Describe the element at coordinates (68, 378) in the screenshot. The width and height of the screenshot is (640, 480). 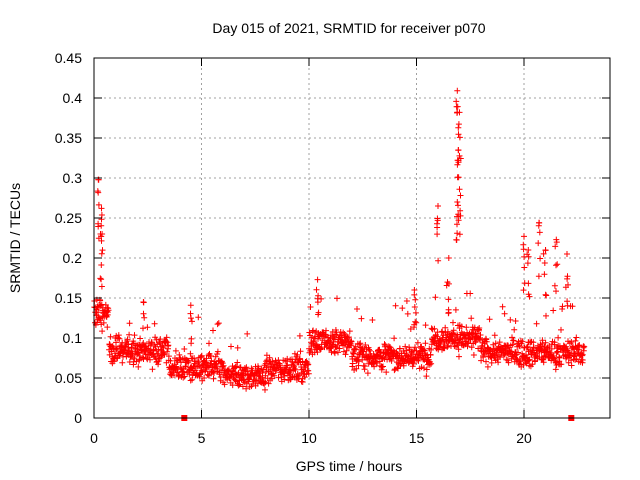
I see `y-tick-label: 0.05` at that location.